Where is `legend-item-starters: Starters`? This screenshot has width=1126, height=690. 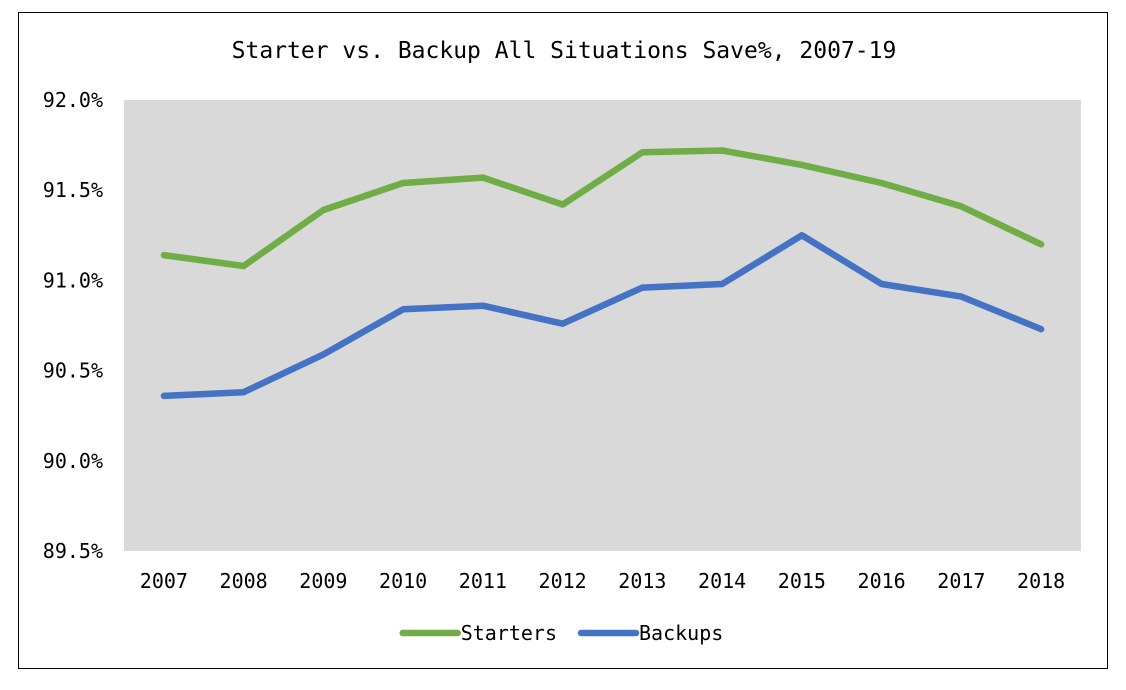
legend-item-starters: Starters is located at coordinates (478, 633).